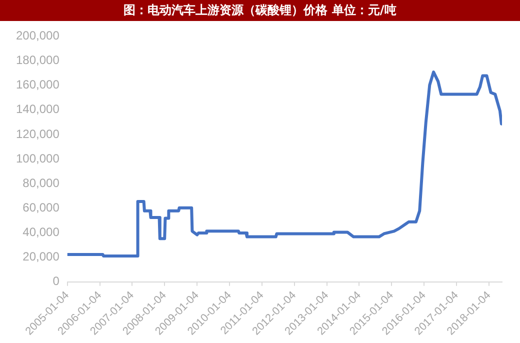 The width and height of the screenshot is (520, 343). What do you see at coordinates (38, 85) in the screenshot?
I see `y-tick-label: 160,000` at bounding box center [38, 85].